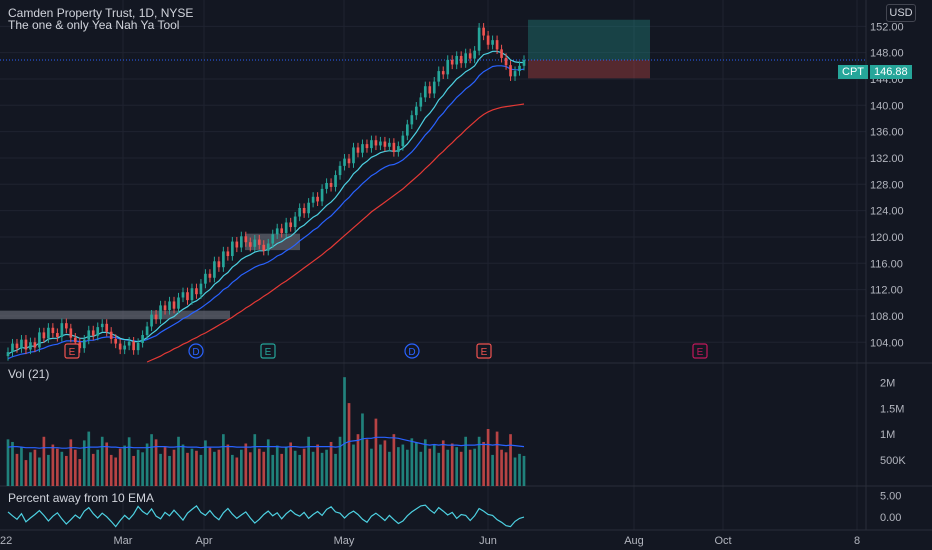  I want to click on price-tick-label: 108.00, so click(887, 317).